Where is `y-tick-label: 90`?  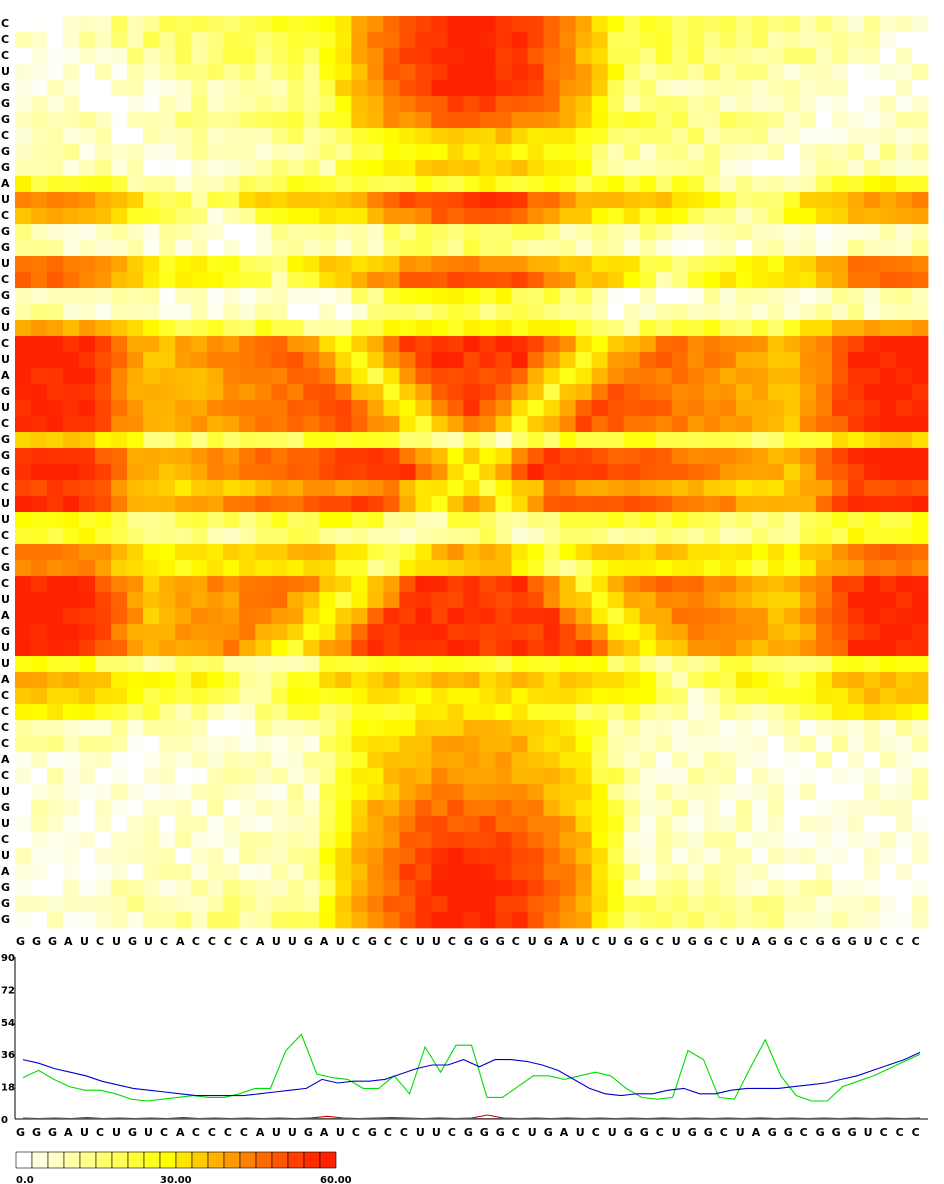
y-tick-label: 90 is located at coordinates (8, 958).